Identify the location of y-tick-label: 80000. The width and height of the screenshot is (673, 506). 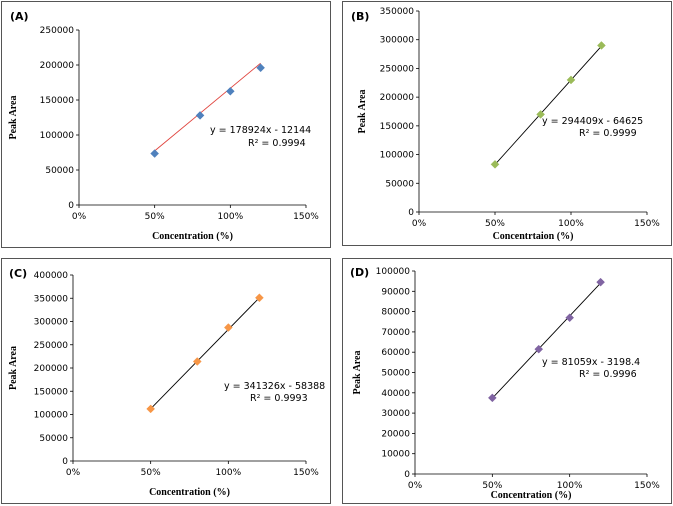
(395, 313).